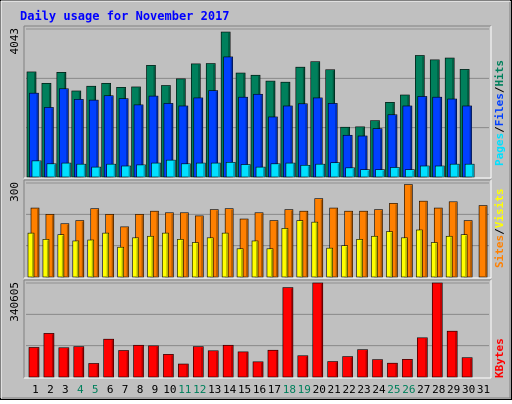 Image resolution: width=512 pixels, height=404 pixels. I want to click on bar-pages-day-23-body, so click(365, 173).